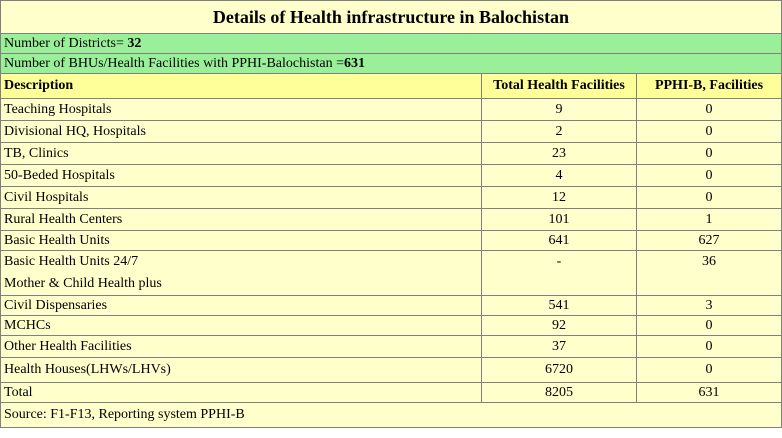 The height and width of the screenshot is (438, 782). Describe the element at coordinates (559, 370) in the screenshot. I see `row-total: 6720` at that location.